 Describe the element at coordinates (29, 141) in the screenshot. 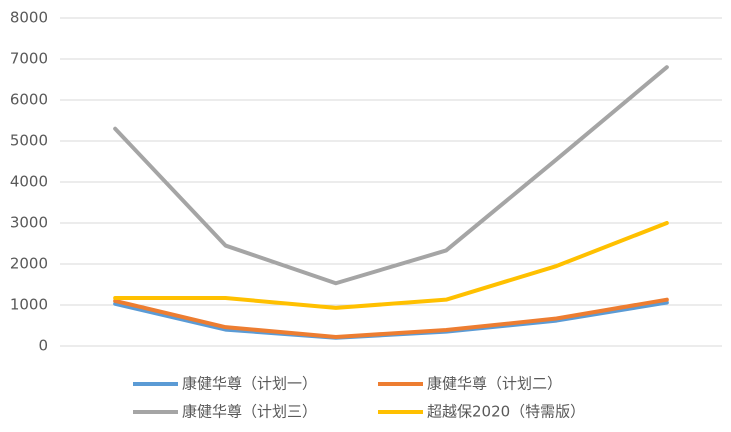

I see `y-tick-label: 5000` at that location.